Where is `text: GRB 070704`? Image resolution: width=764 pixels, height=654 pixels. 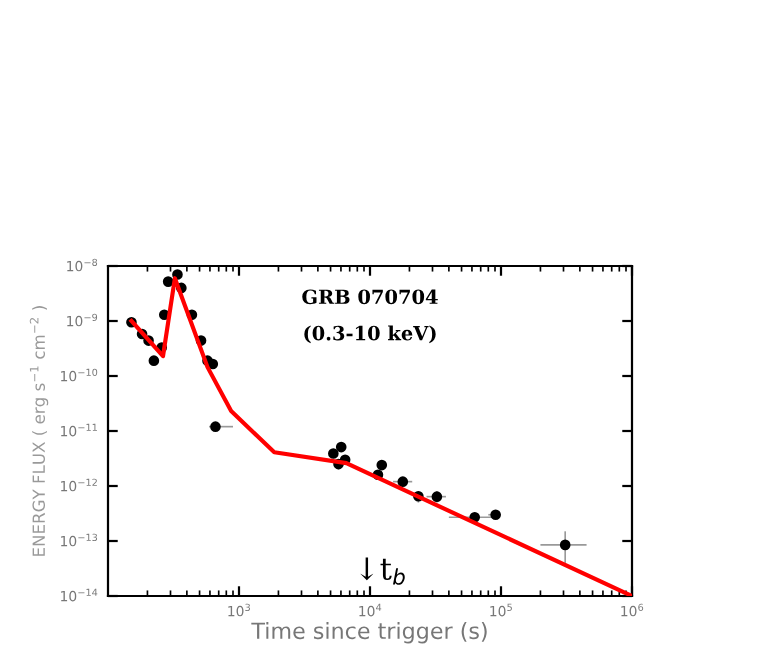
text: GRB 070704 is located at coordinates (370, 297).